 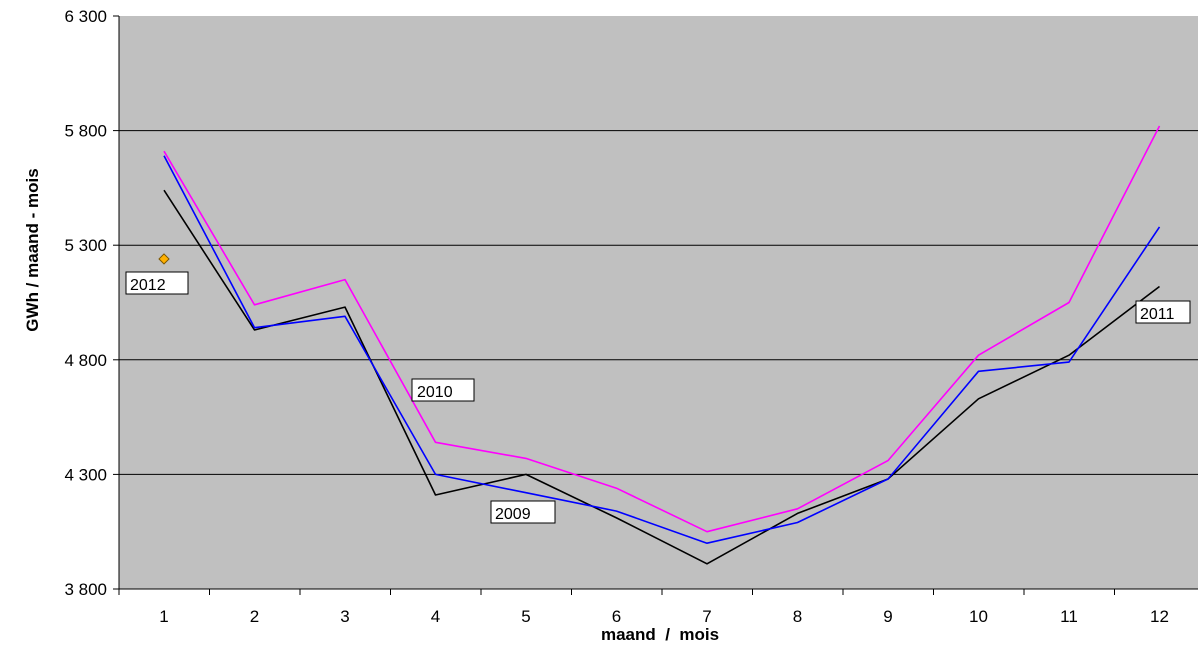 I want to click on y-tick-label: 6 300, so click(x=85, y=16).